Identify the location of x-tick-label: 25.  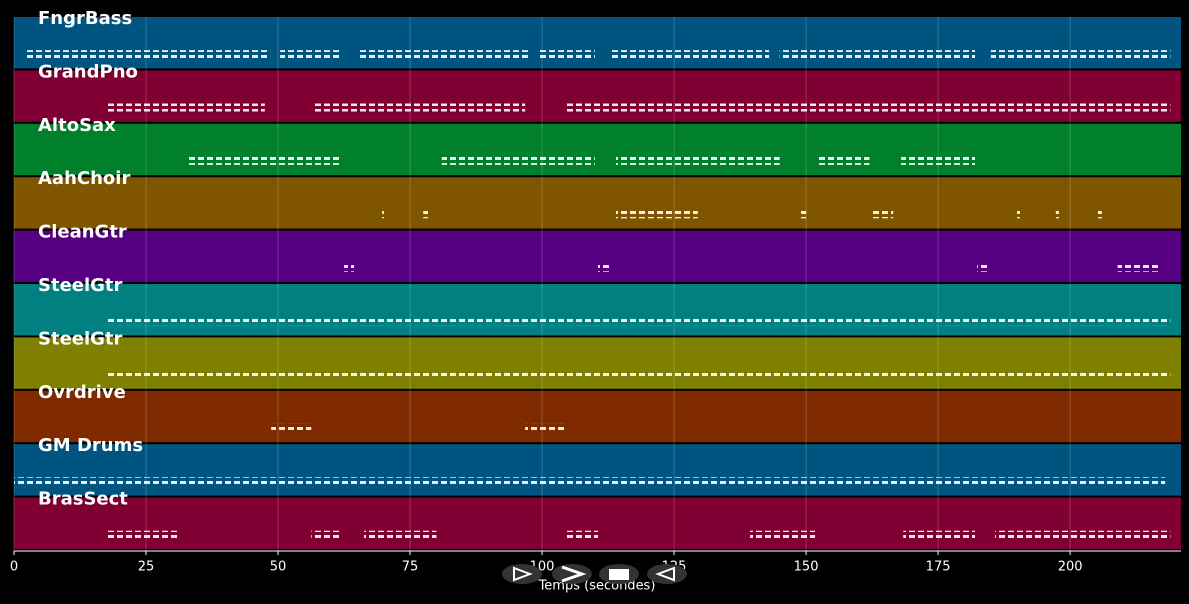
(146, 567).